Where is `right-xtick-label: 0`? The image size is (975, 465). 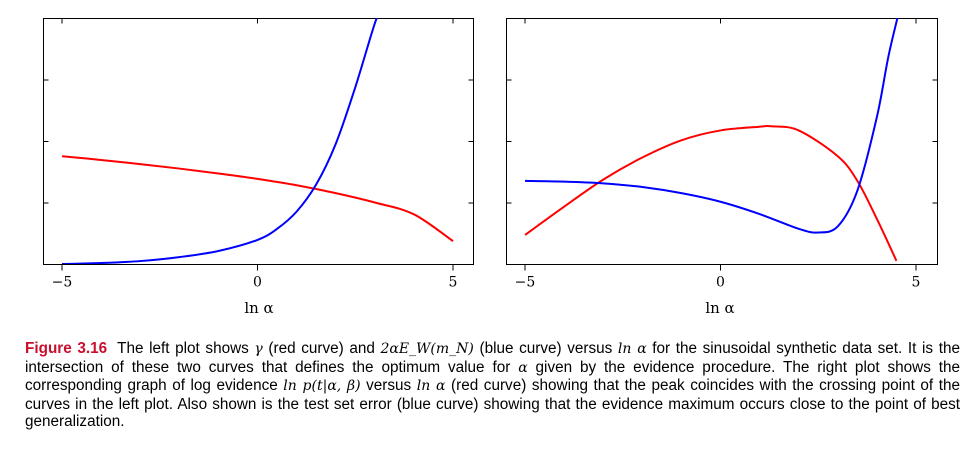
right-xtick-label: 0 is located at coordinates (720, 283).